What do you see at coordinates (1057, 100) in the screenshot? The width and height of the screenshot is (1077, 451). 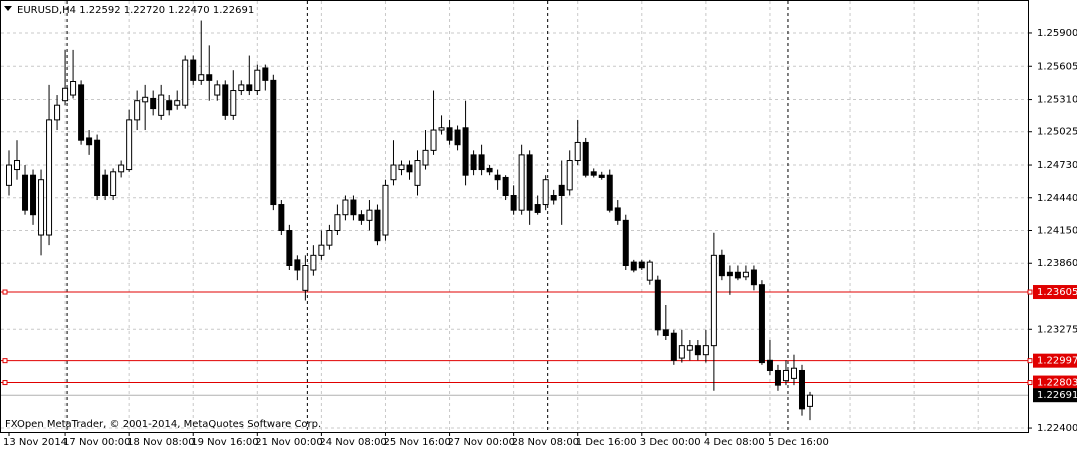 I see `y-tick-label: 1.25310` at bounding box center [1057, 100].